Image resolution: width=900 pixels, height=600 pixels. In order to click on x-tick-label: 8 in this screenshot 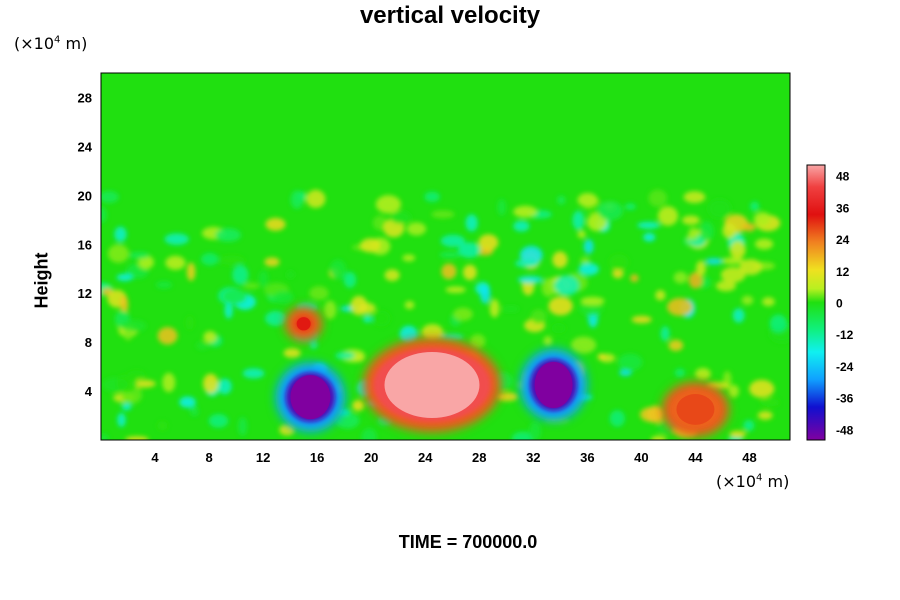, I will do `click(208, 457)`.